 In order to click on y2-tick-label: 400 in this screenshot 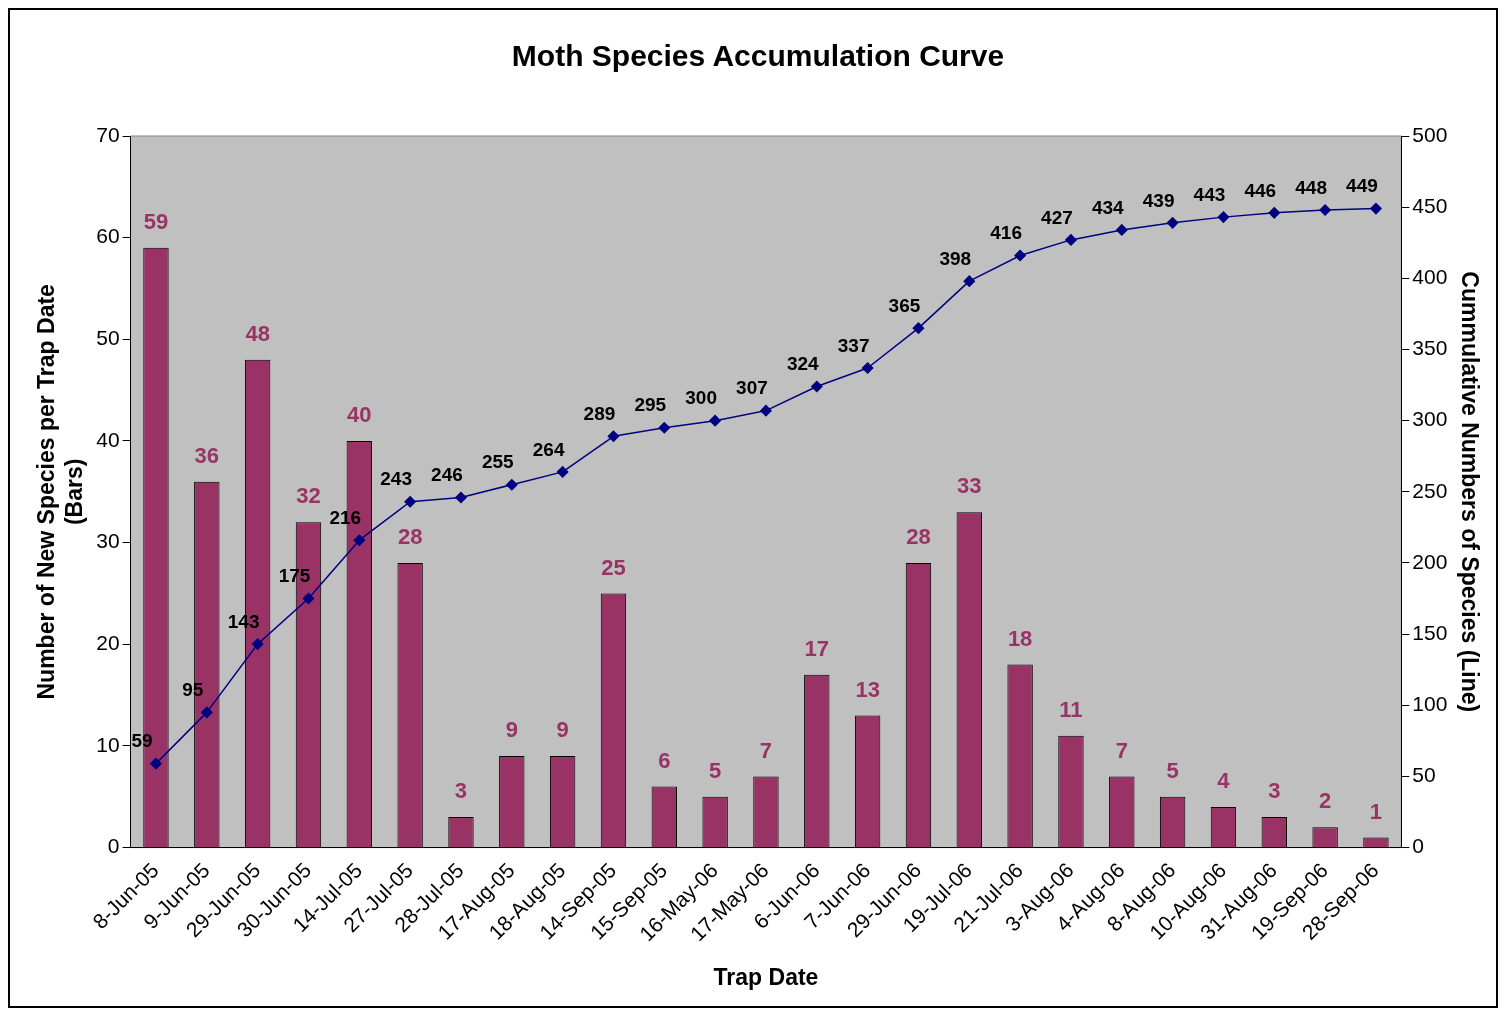, I will do `click(1430, 277)`.